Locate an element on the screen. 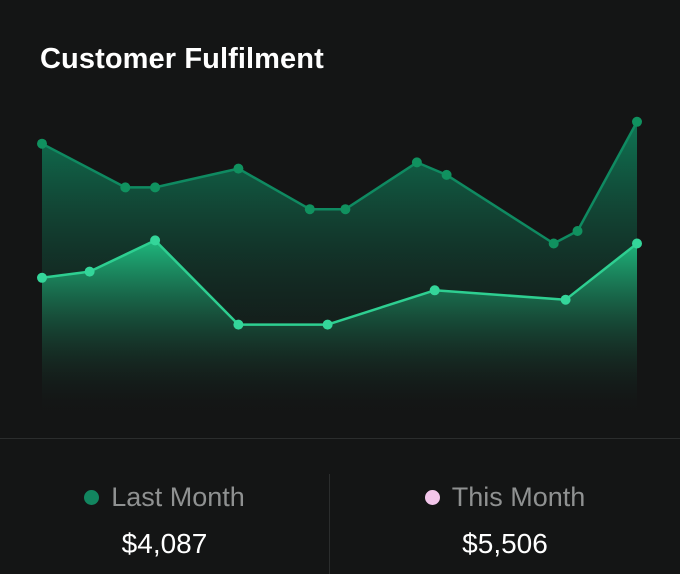  last-month-dot-icon is located at coordinates (92, 497).